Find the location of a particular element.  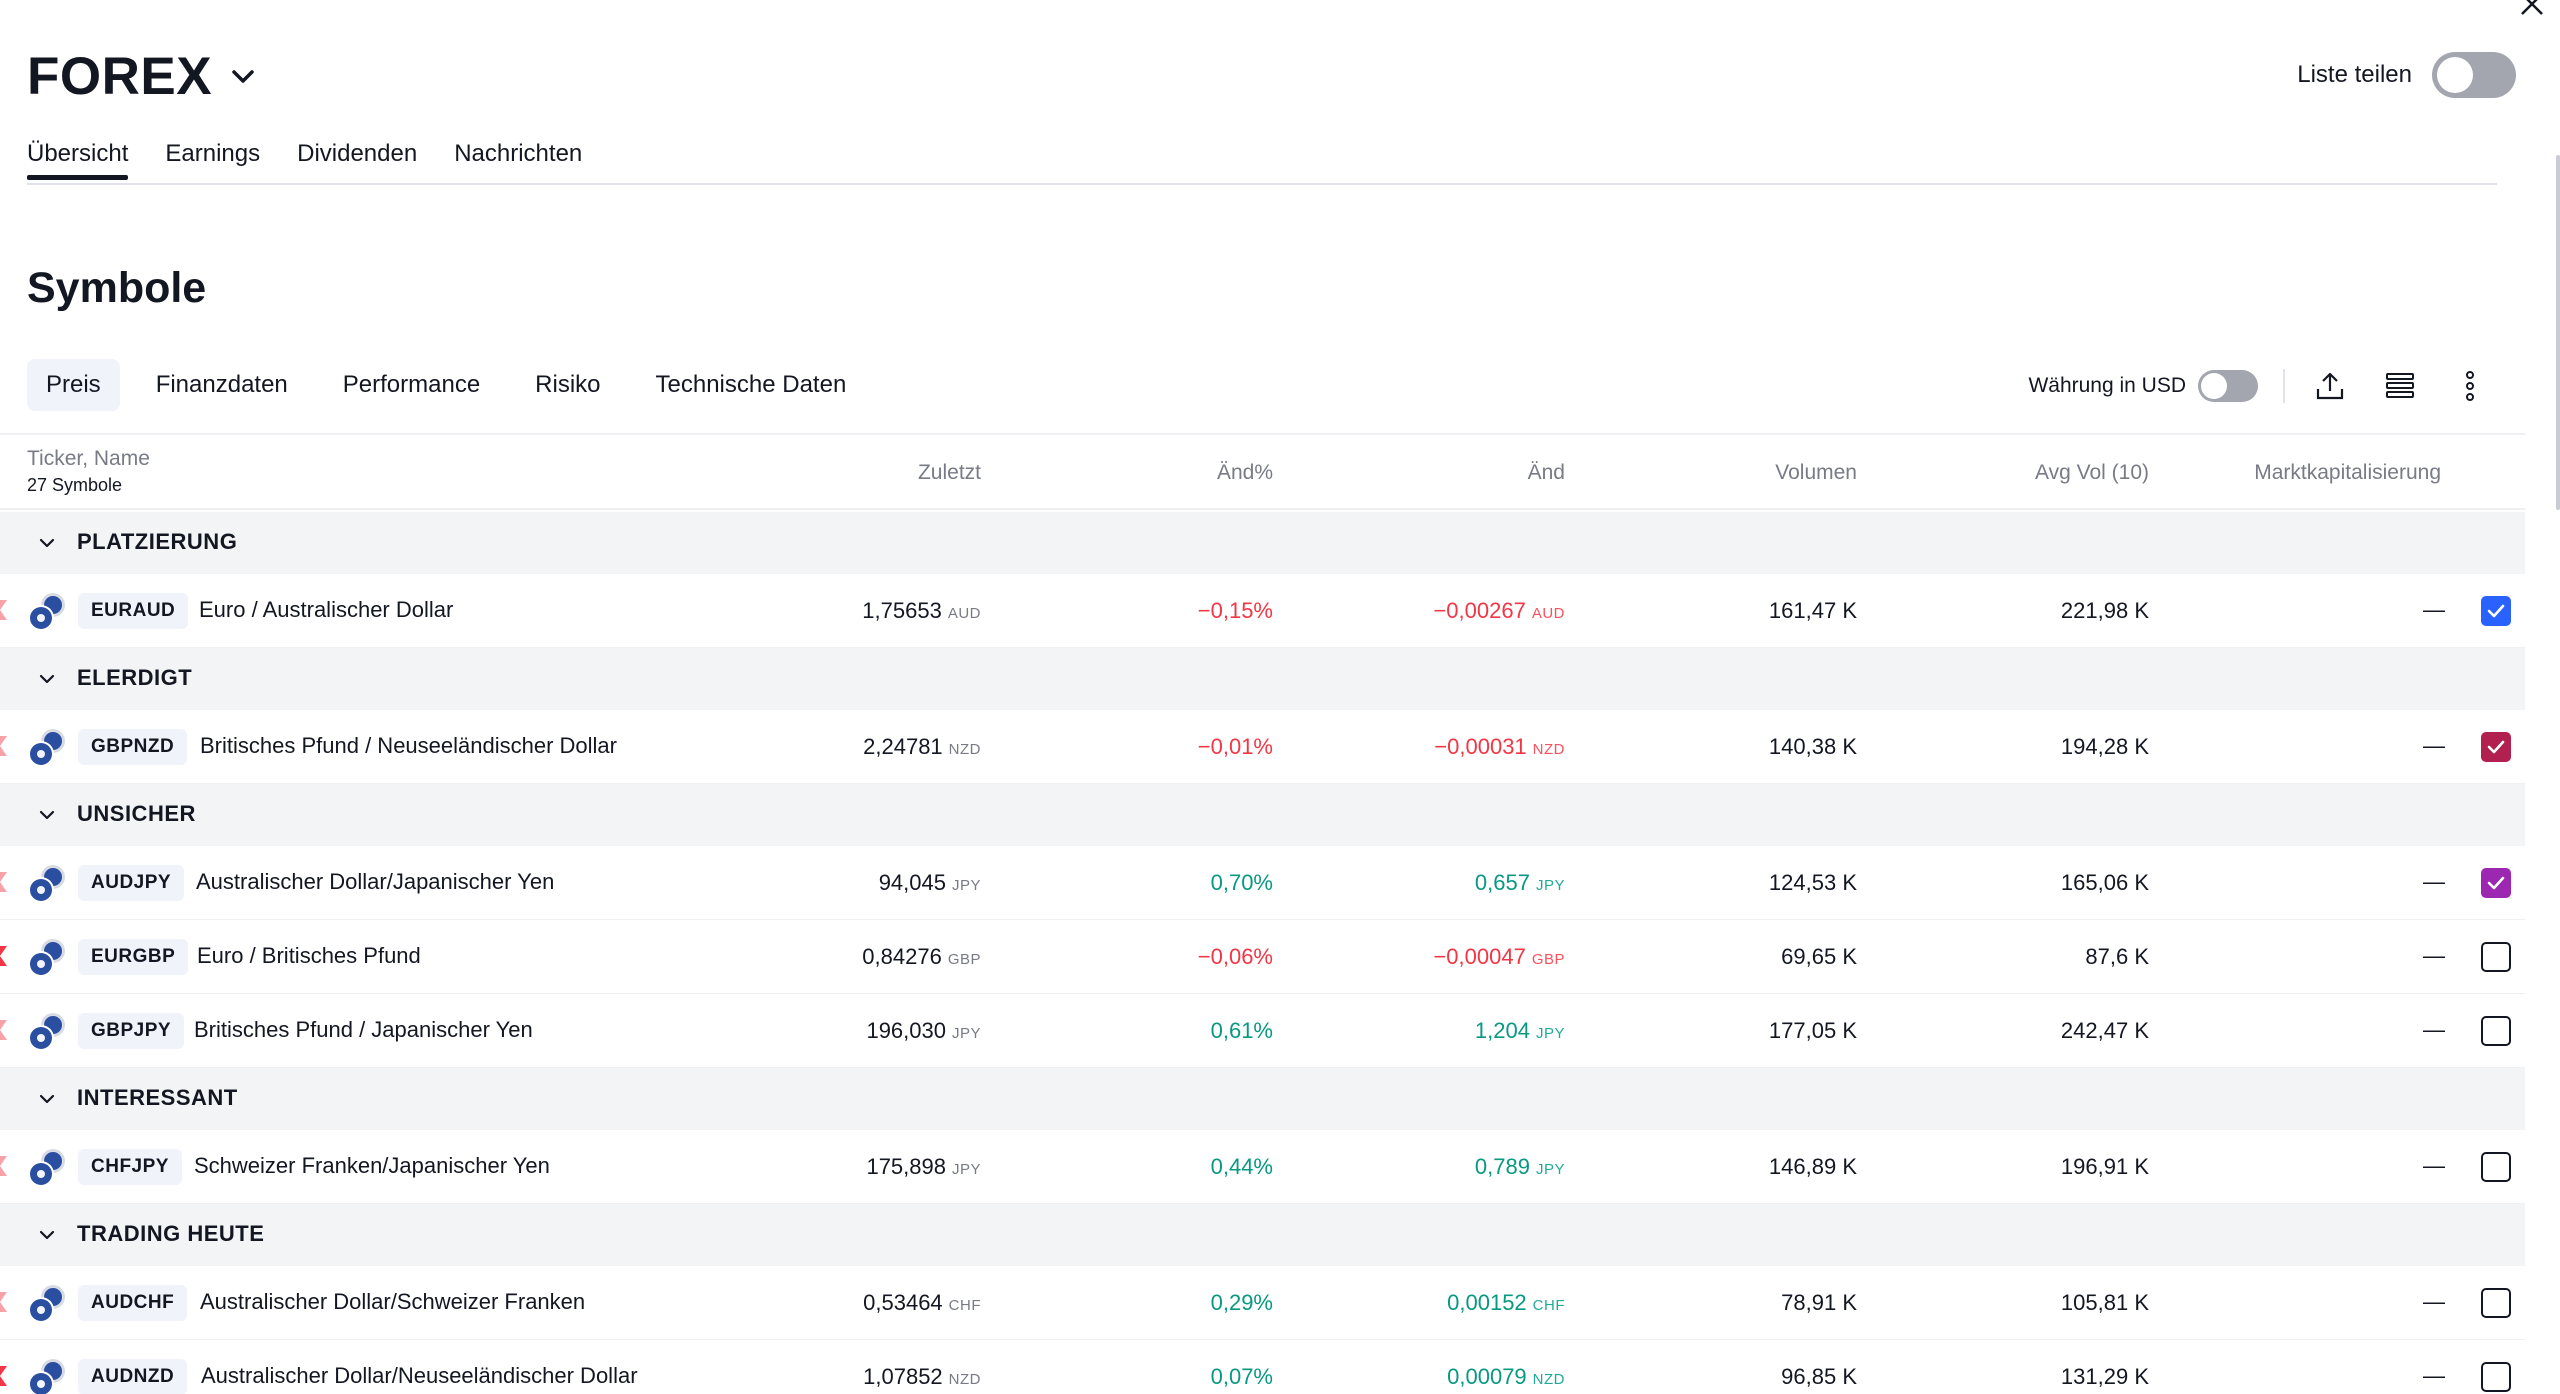

cell-change: −0,00031 NZD is located at coordinates (1499, 747).